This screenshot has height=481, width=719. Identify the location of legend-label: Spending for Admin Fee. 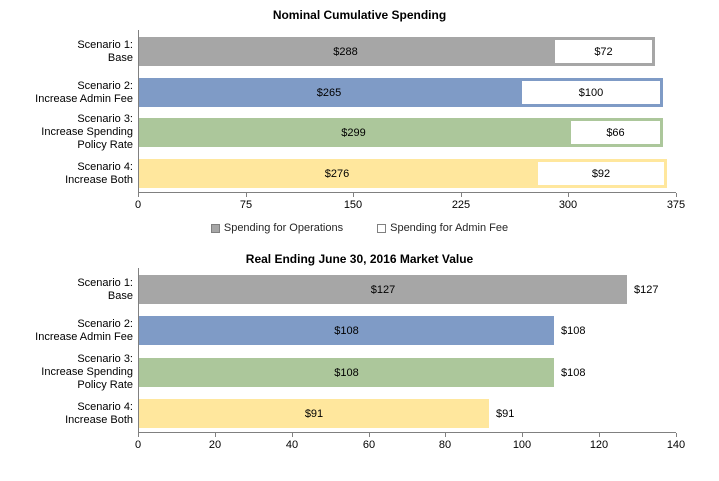
(449, 228).